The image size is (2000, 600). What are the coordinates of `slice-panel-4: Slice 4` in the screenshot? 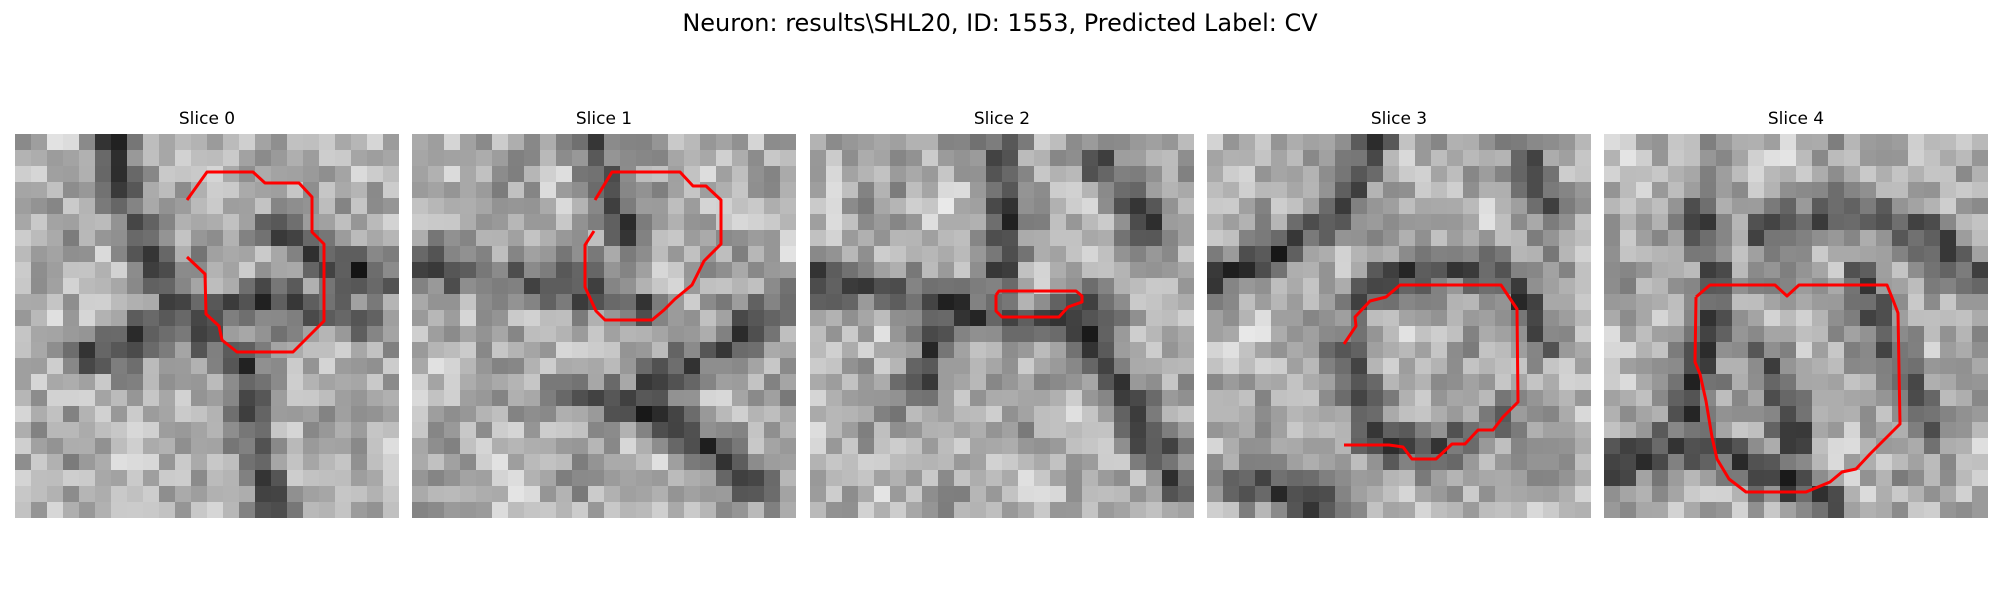 It's located at (1796, 314).